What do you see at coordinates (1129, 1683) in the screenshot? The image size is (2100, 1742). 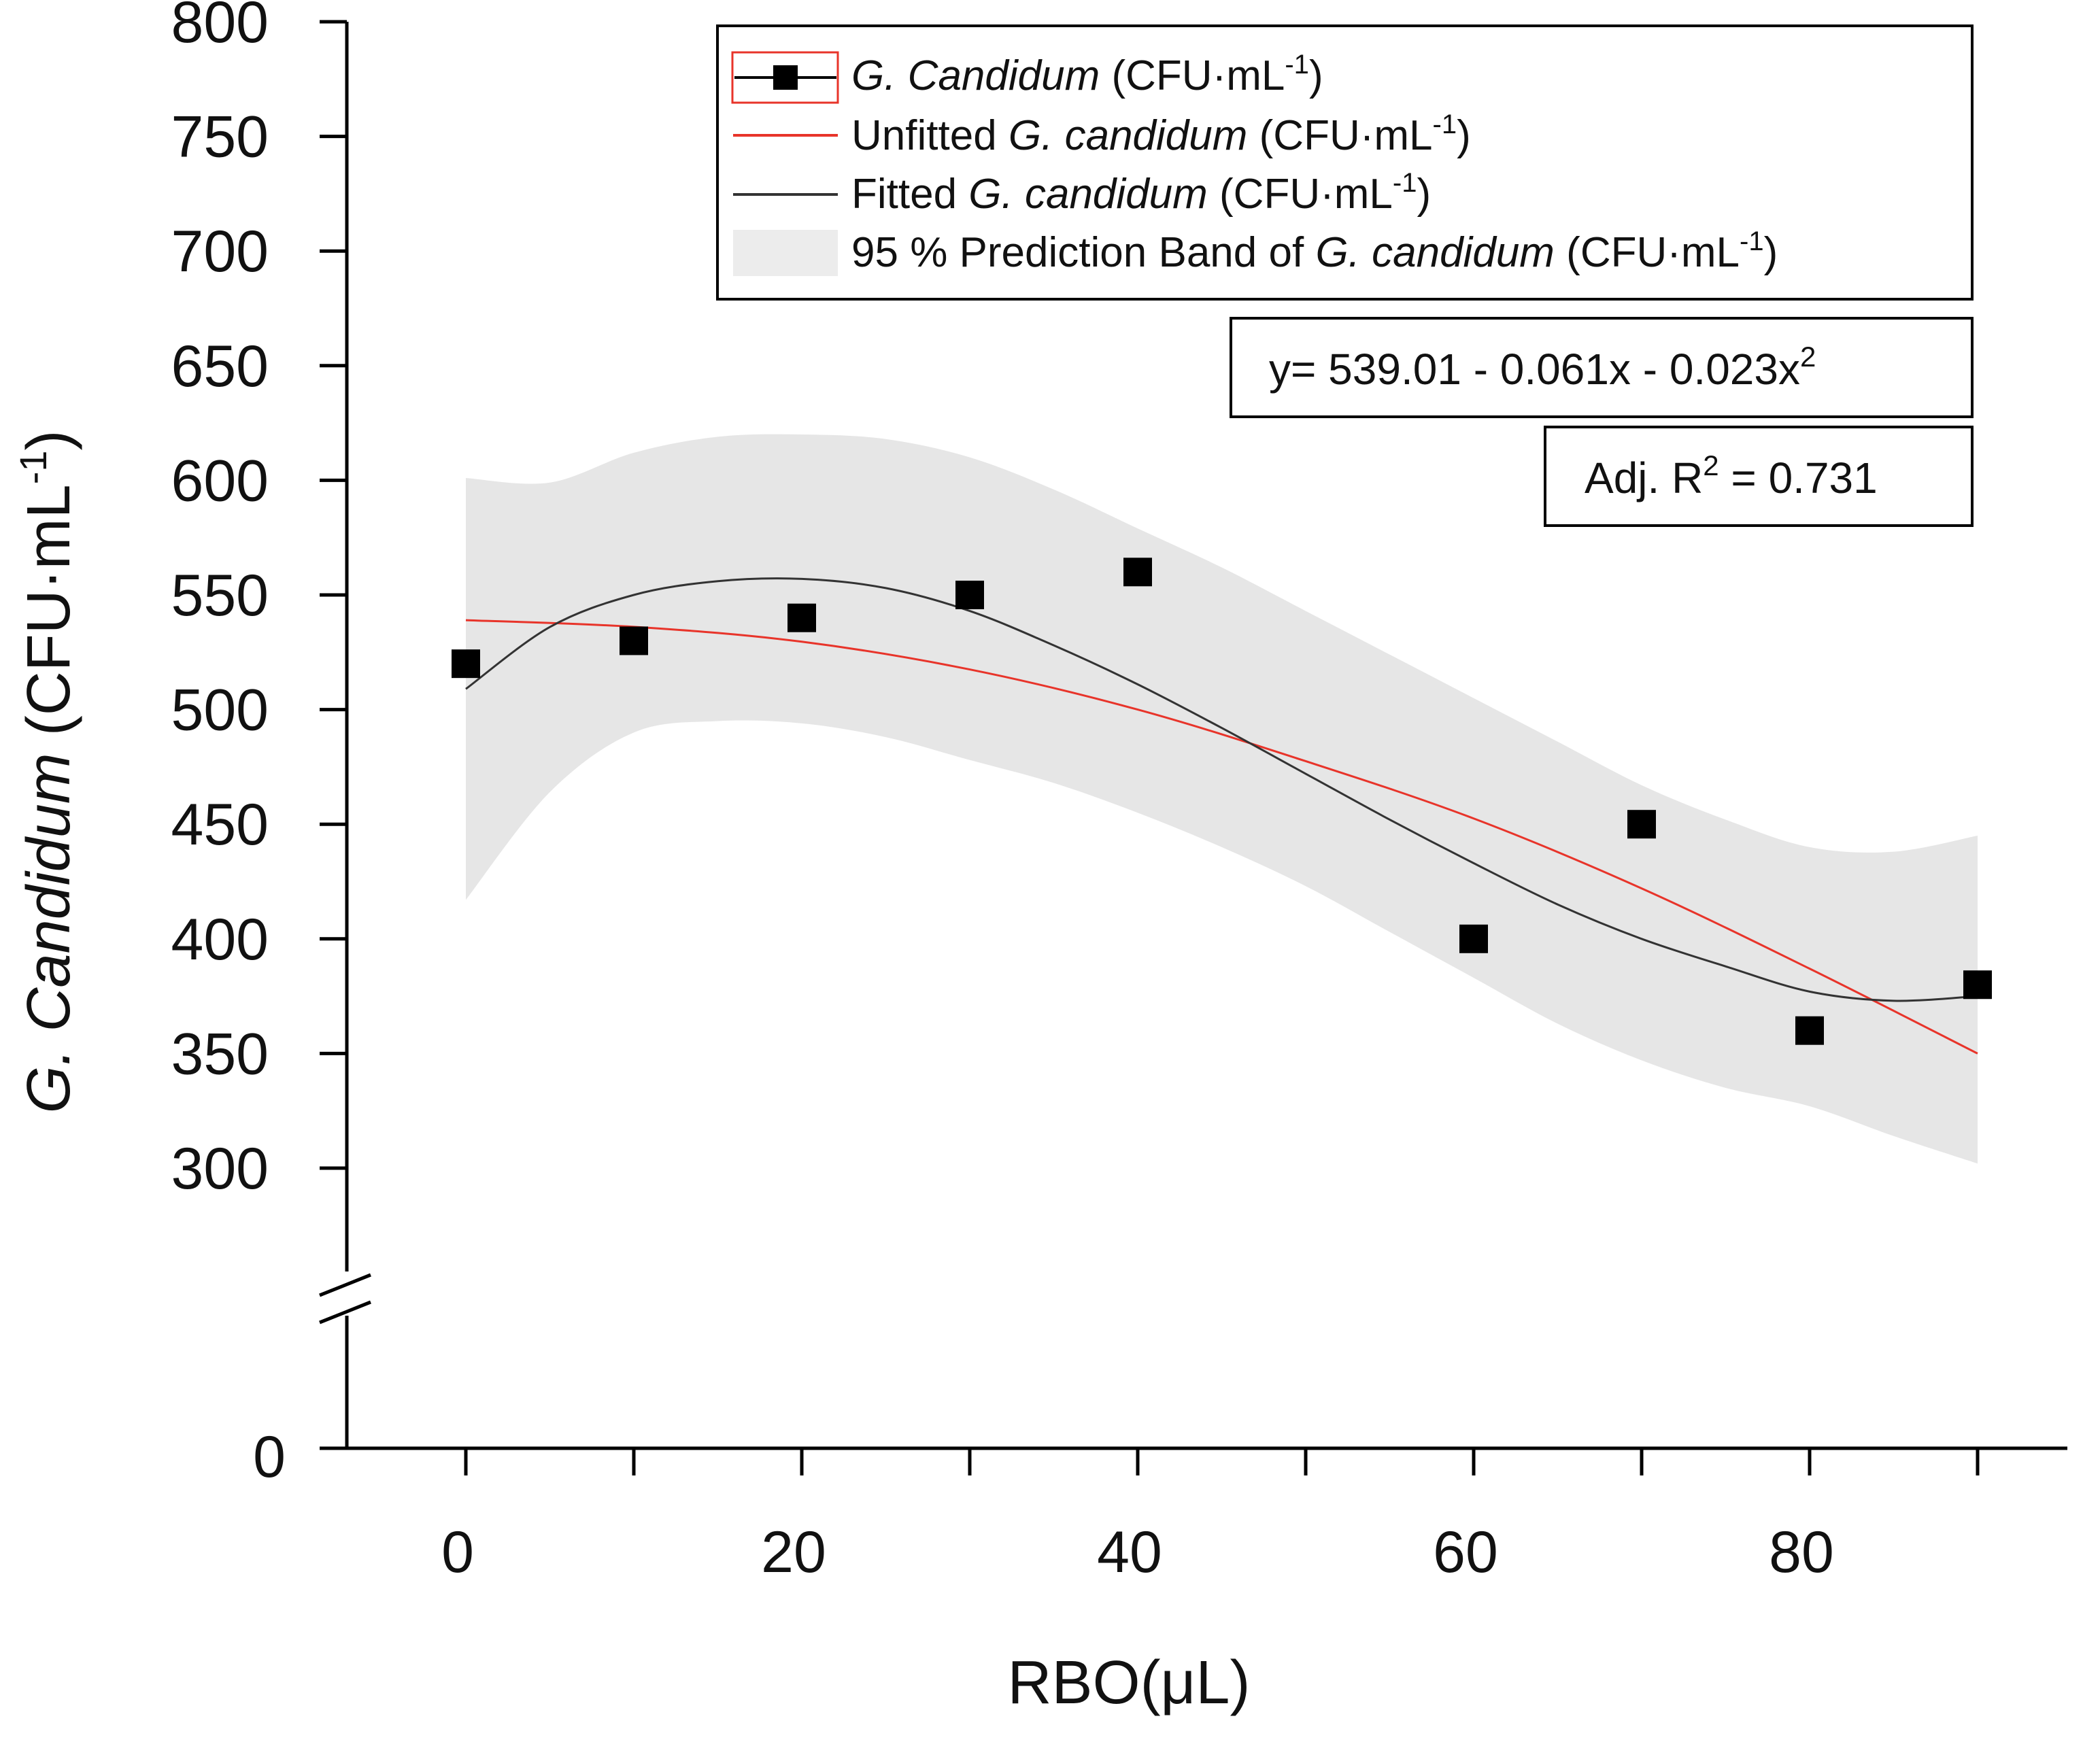 I see `x-axis-title: RBO(μL)` at bounding box center [1129, 1683].